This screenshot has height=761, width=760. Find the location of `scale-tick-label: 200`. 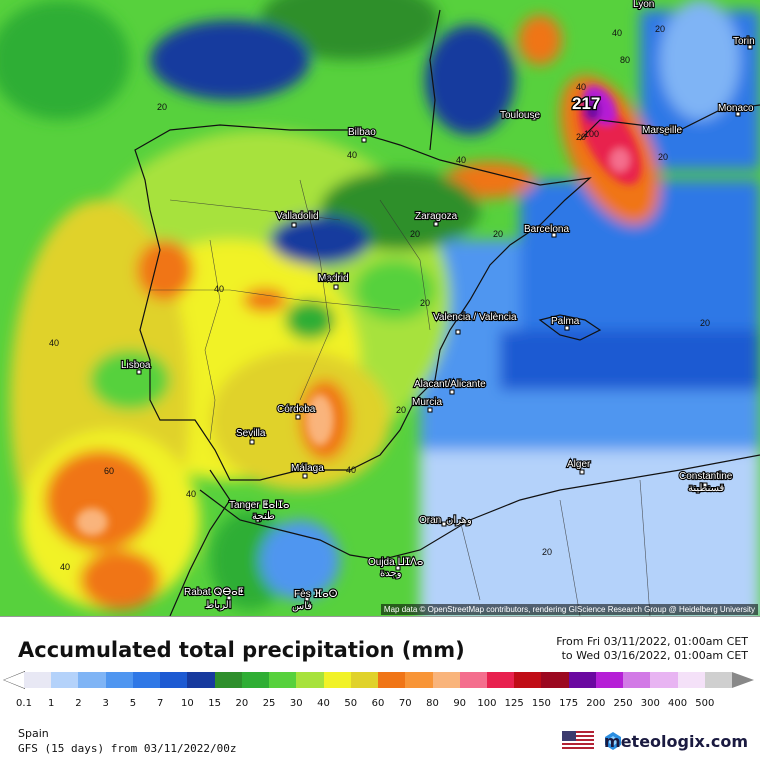

scale-tick-label: 200 is located at coordinates (596, 703).